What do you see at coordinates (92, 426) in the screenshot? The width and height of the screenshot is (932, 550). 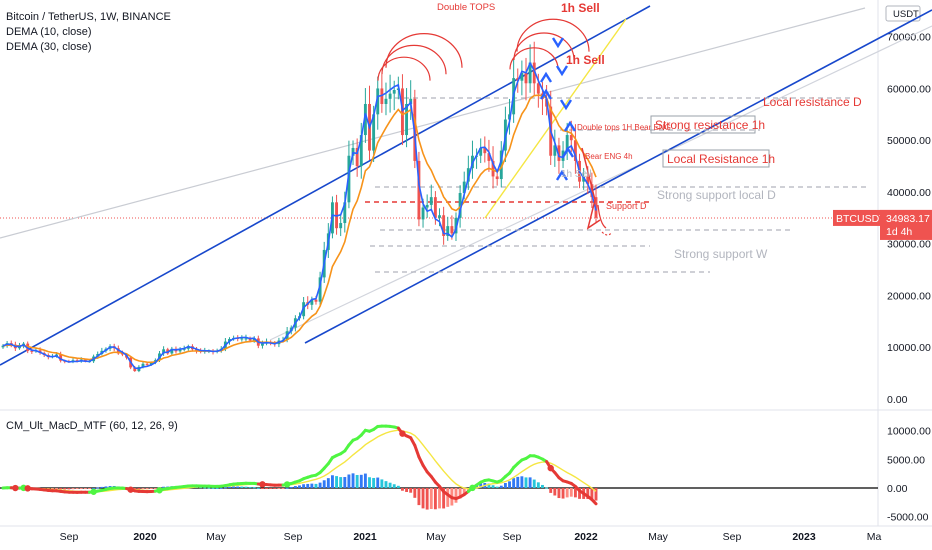 I see `oscillator-legend: CM_Ult_MacD_MTF (60, 12, 26, 9)` at bounding box center [92, 426].